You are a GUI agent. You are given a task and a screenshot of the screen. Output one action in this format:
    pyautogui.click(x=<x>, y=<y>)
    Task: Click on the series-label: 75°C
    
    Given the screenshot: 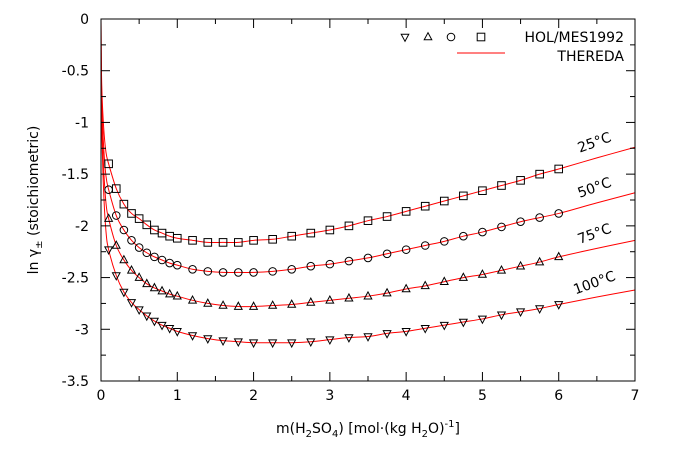 What is the action you would take?
    pyautogui.click(x=595, y=234)
    